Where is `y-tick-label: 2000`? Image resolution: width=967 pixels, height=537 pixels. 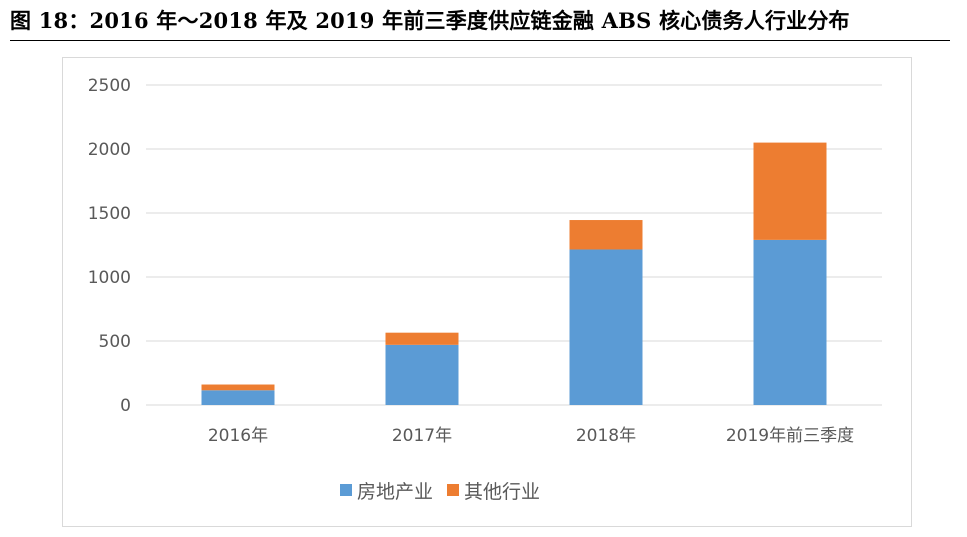 y-tick-label: 2000 is located at coordinates (109, 150).